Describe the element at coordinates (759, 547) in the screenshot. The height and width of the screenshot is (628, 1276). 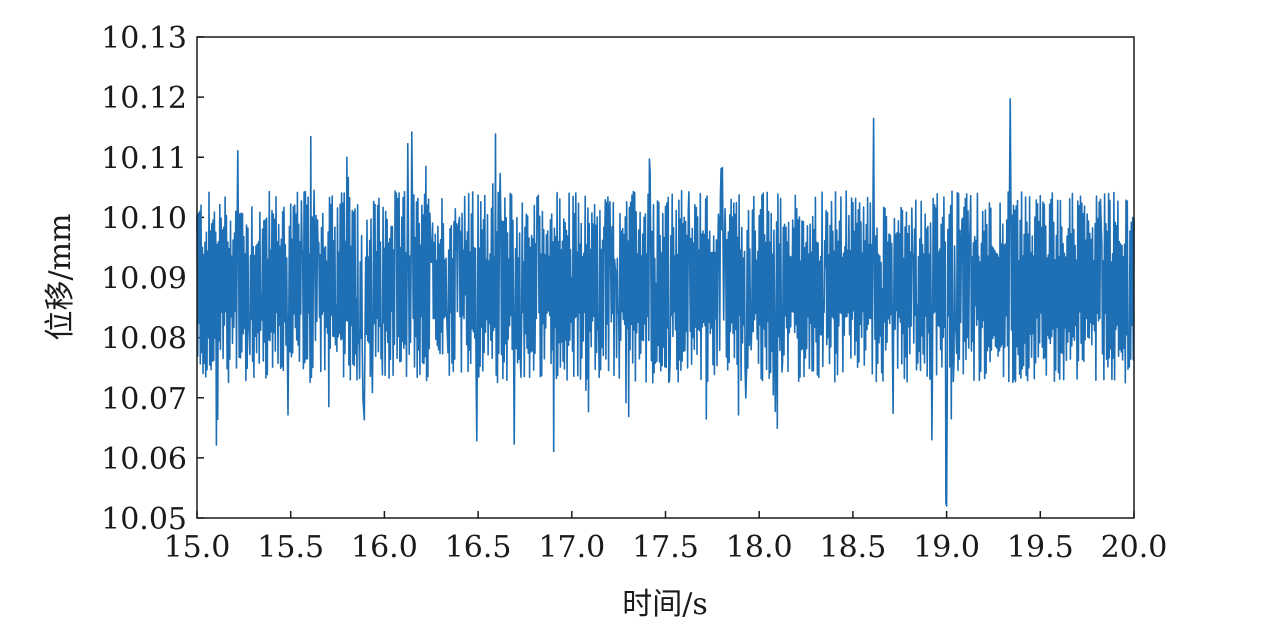
I see `x-tick-label: 18.0` at that location.